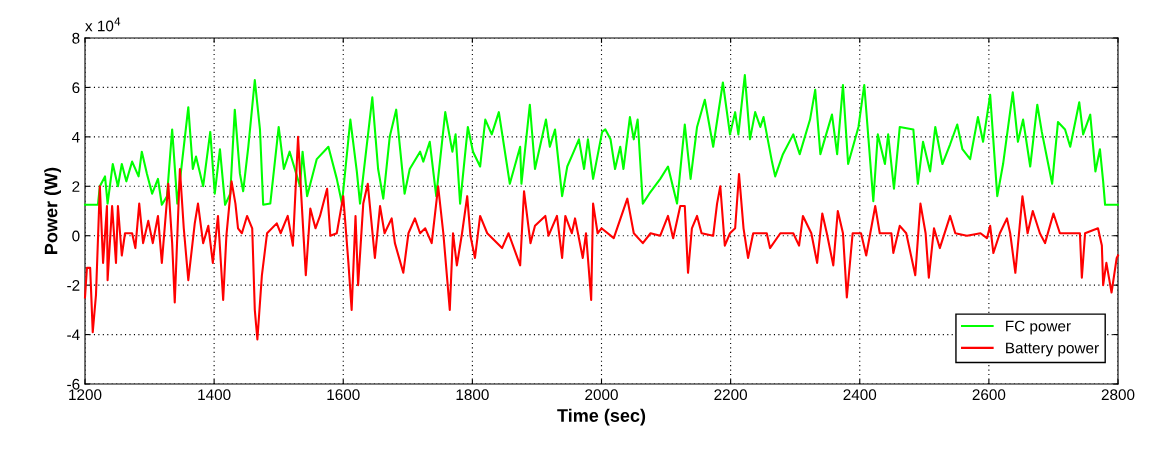 The image size is (1152, 450). I want to click on y-tick-label: 2, so click(76, 186).